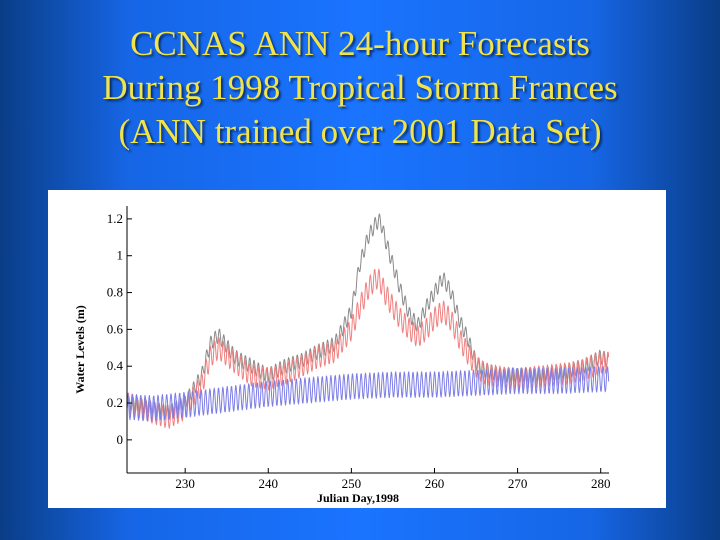 Image resolution: width=720 pixels, height=540 pixels. Describe the element at coordinates (80, 349) in the screenshot. I see `y-axis-label: Water Levels (m)` at that location.